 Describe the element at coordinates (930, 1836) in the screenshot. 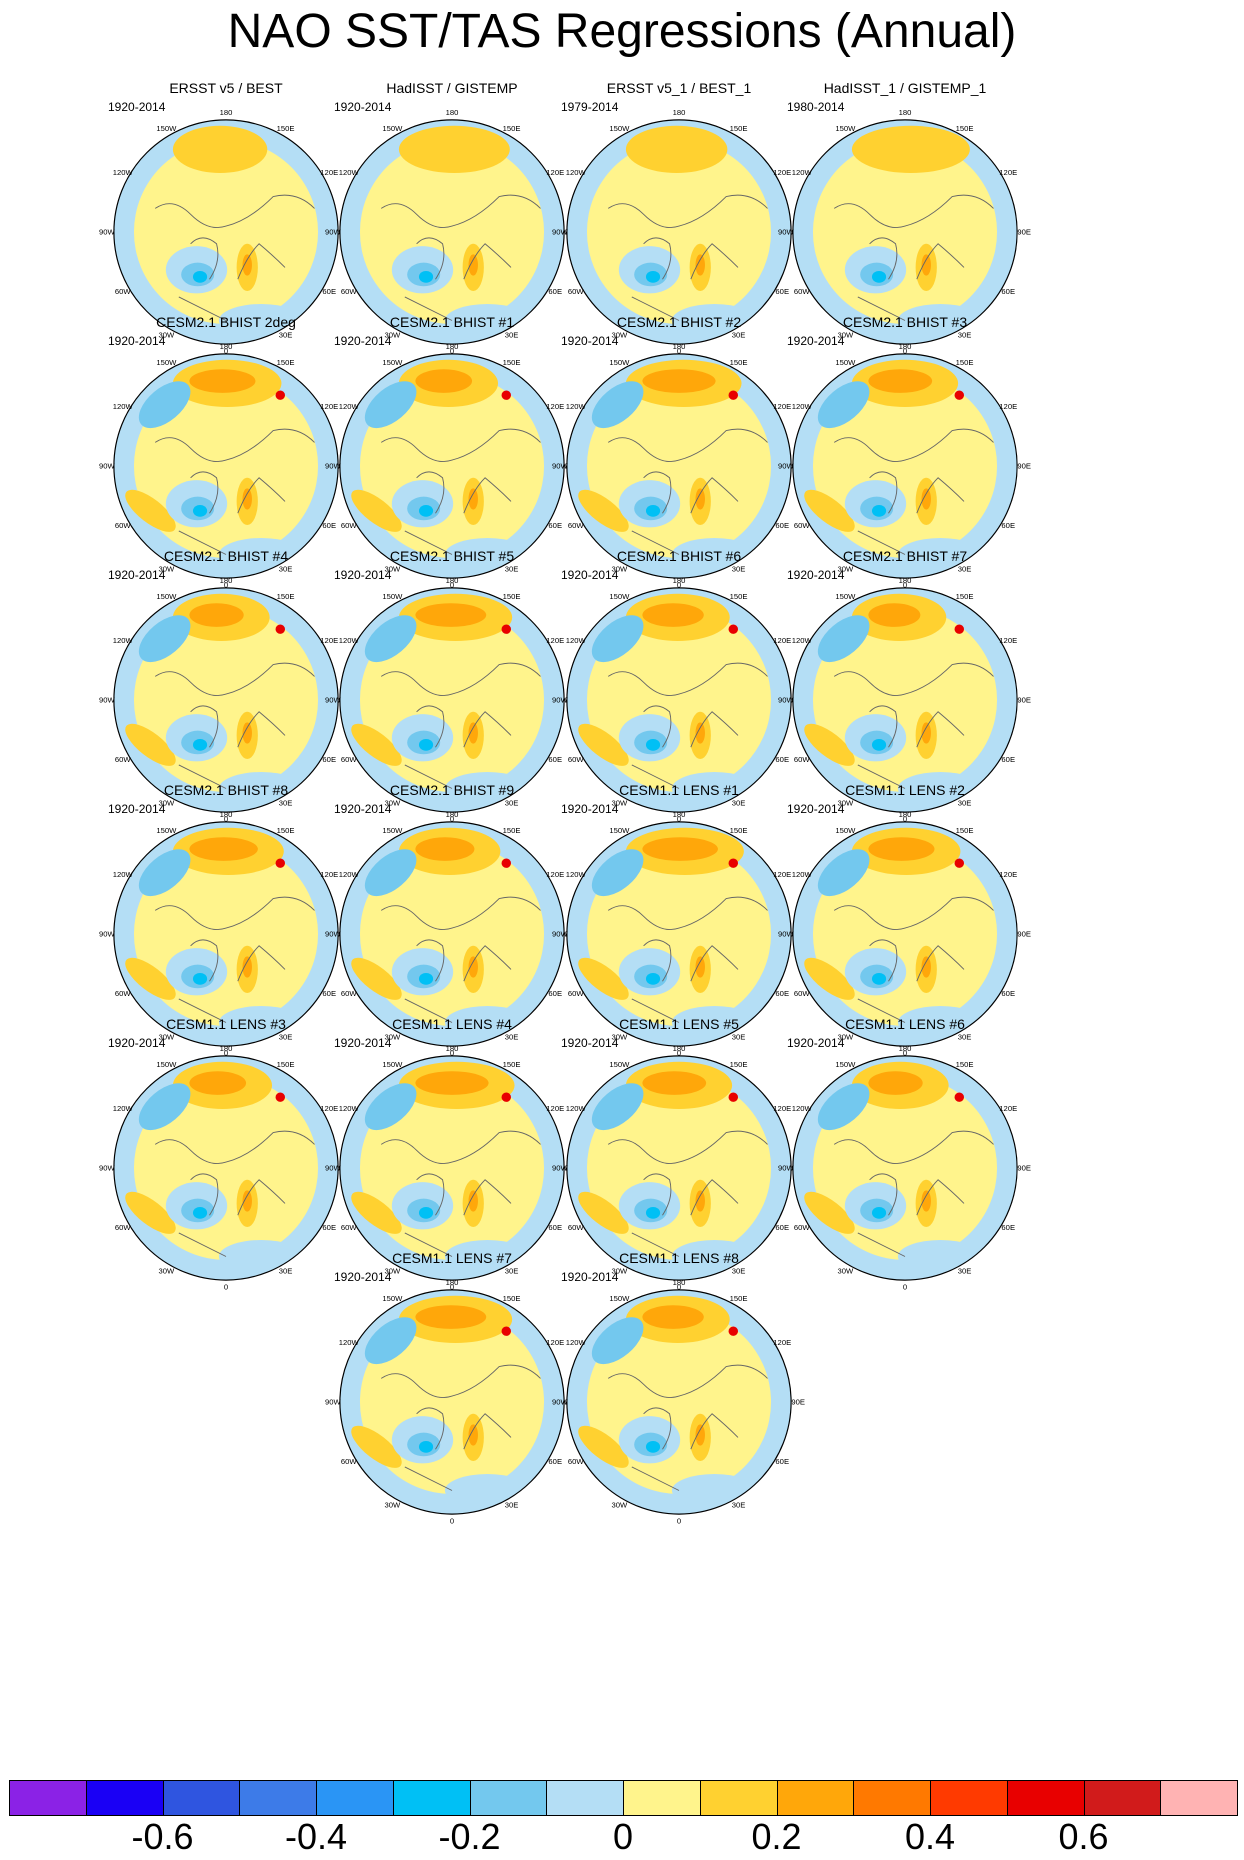

I see `colorbar-tick-label: 0.4` at that location.